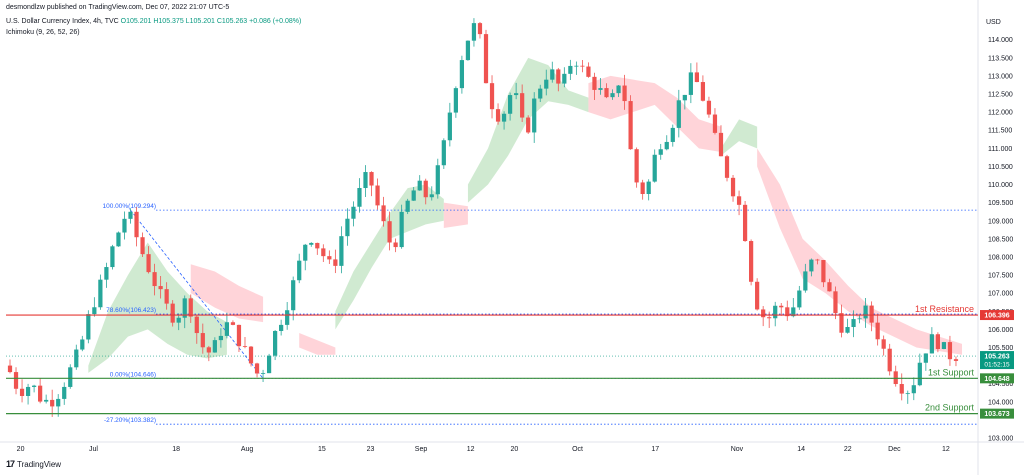  What do you see at coordinates (322, 449) in the screenshot?
I see `x-tick-label: 15` at bounding box center [322, 449].